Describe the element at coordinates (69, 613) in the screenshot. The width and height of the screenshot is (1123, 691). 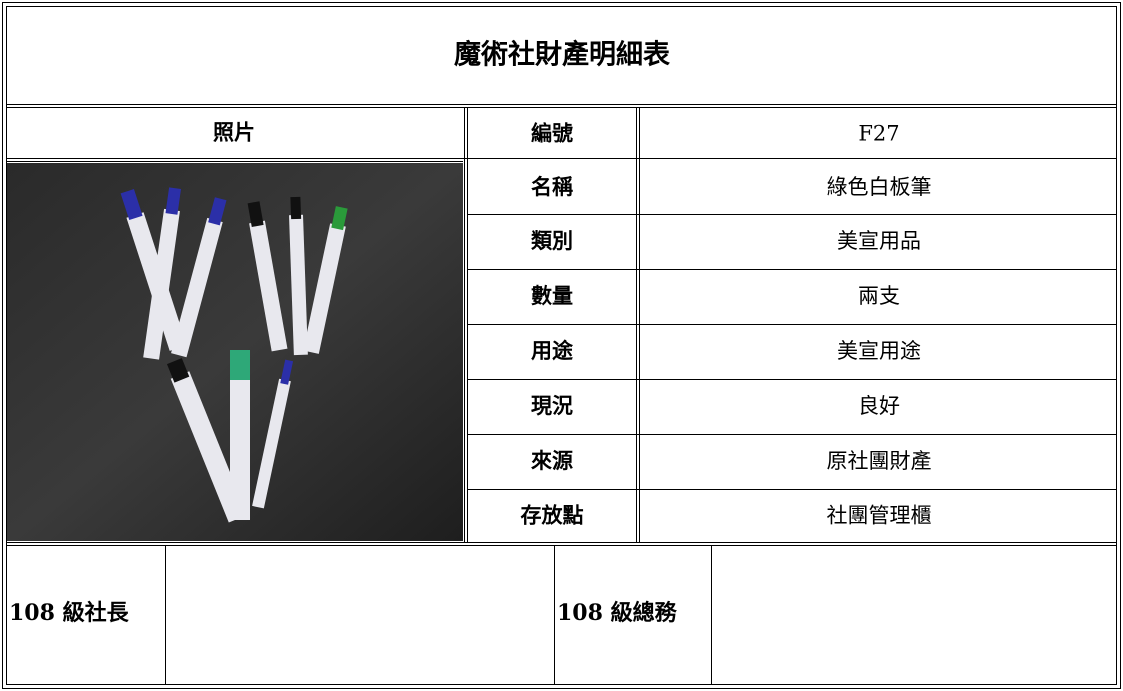
I see `signature-label: 108 級社長` at that location.